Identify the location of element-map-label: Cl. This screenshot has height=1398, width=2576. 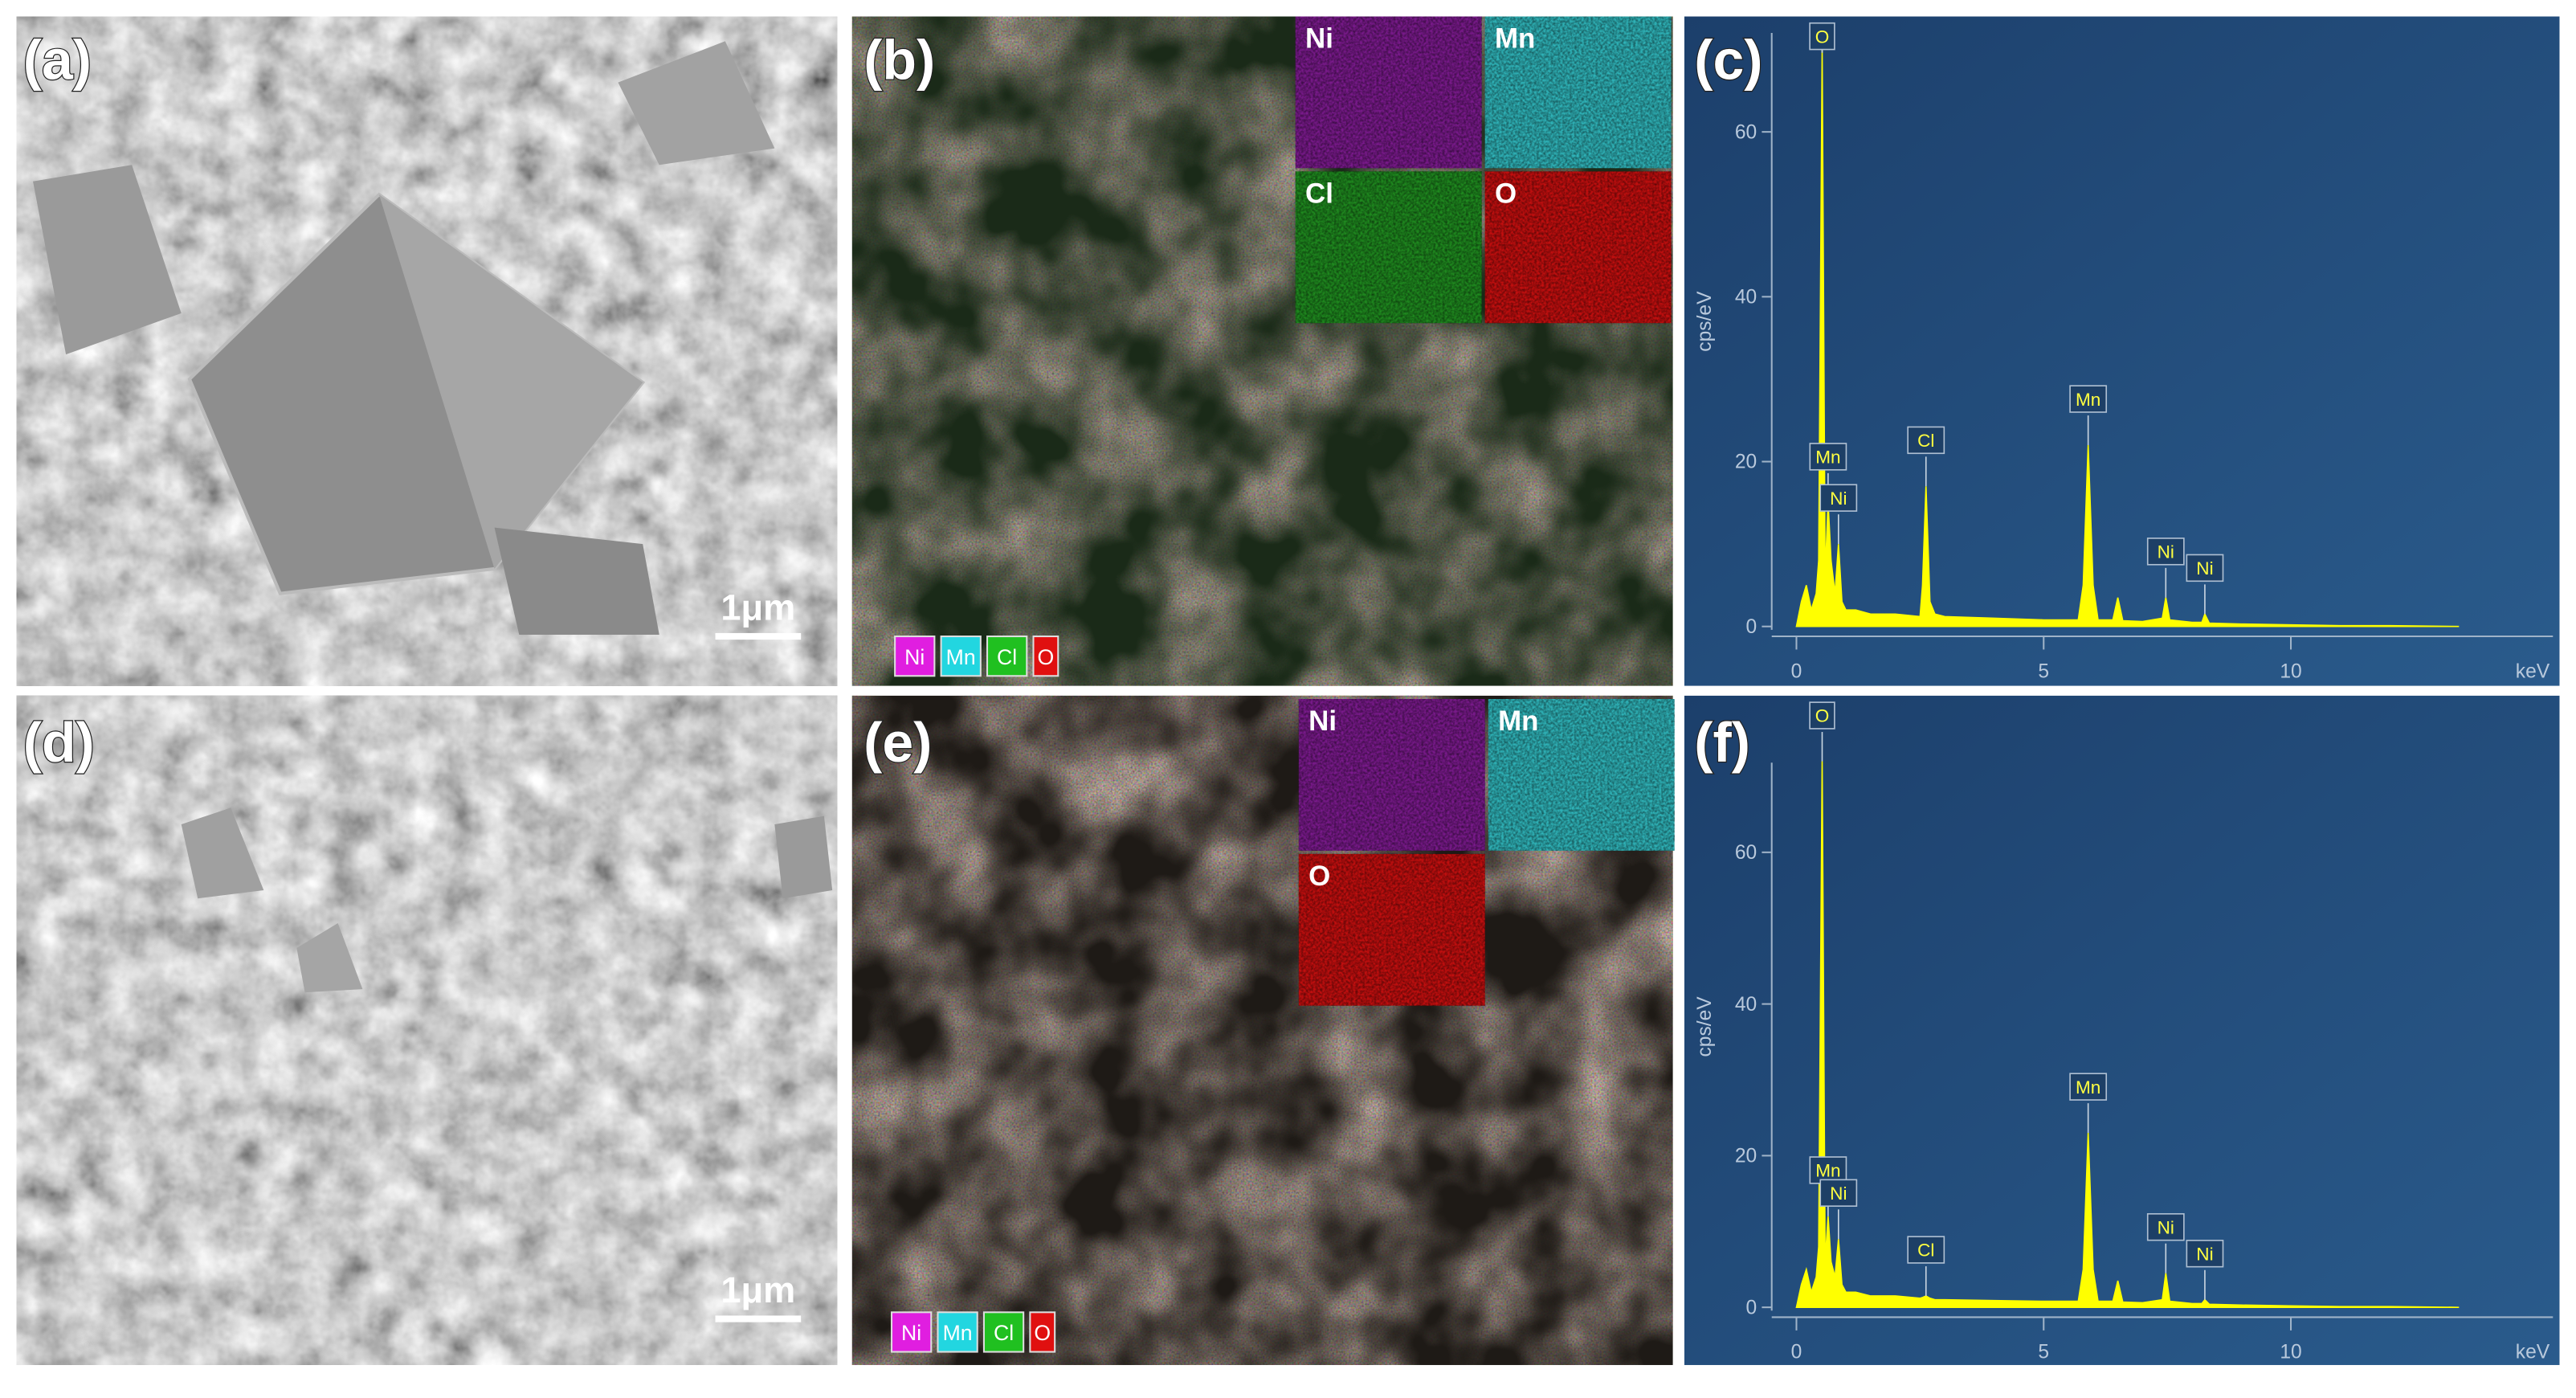
(1319, 194).